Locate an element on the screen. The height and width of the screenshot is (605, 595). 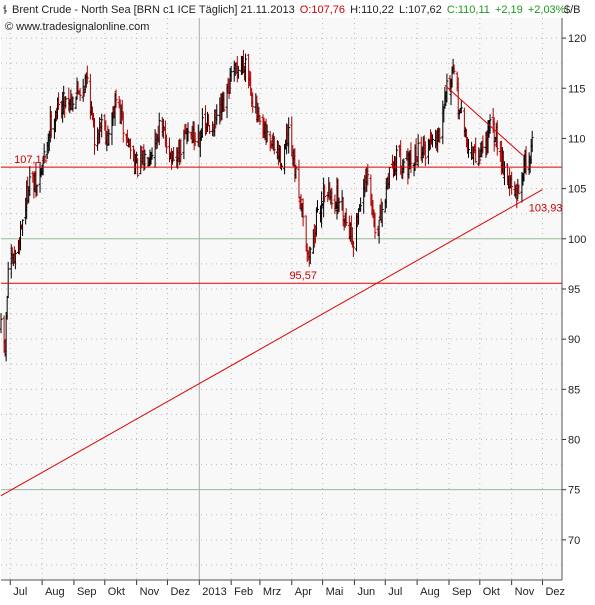
x-tick-label: Okt is located at coordinates (116, 592).